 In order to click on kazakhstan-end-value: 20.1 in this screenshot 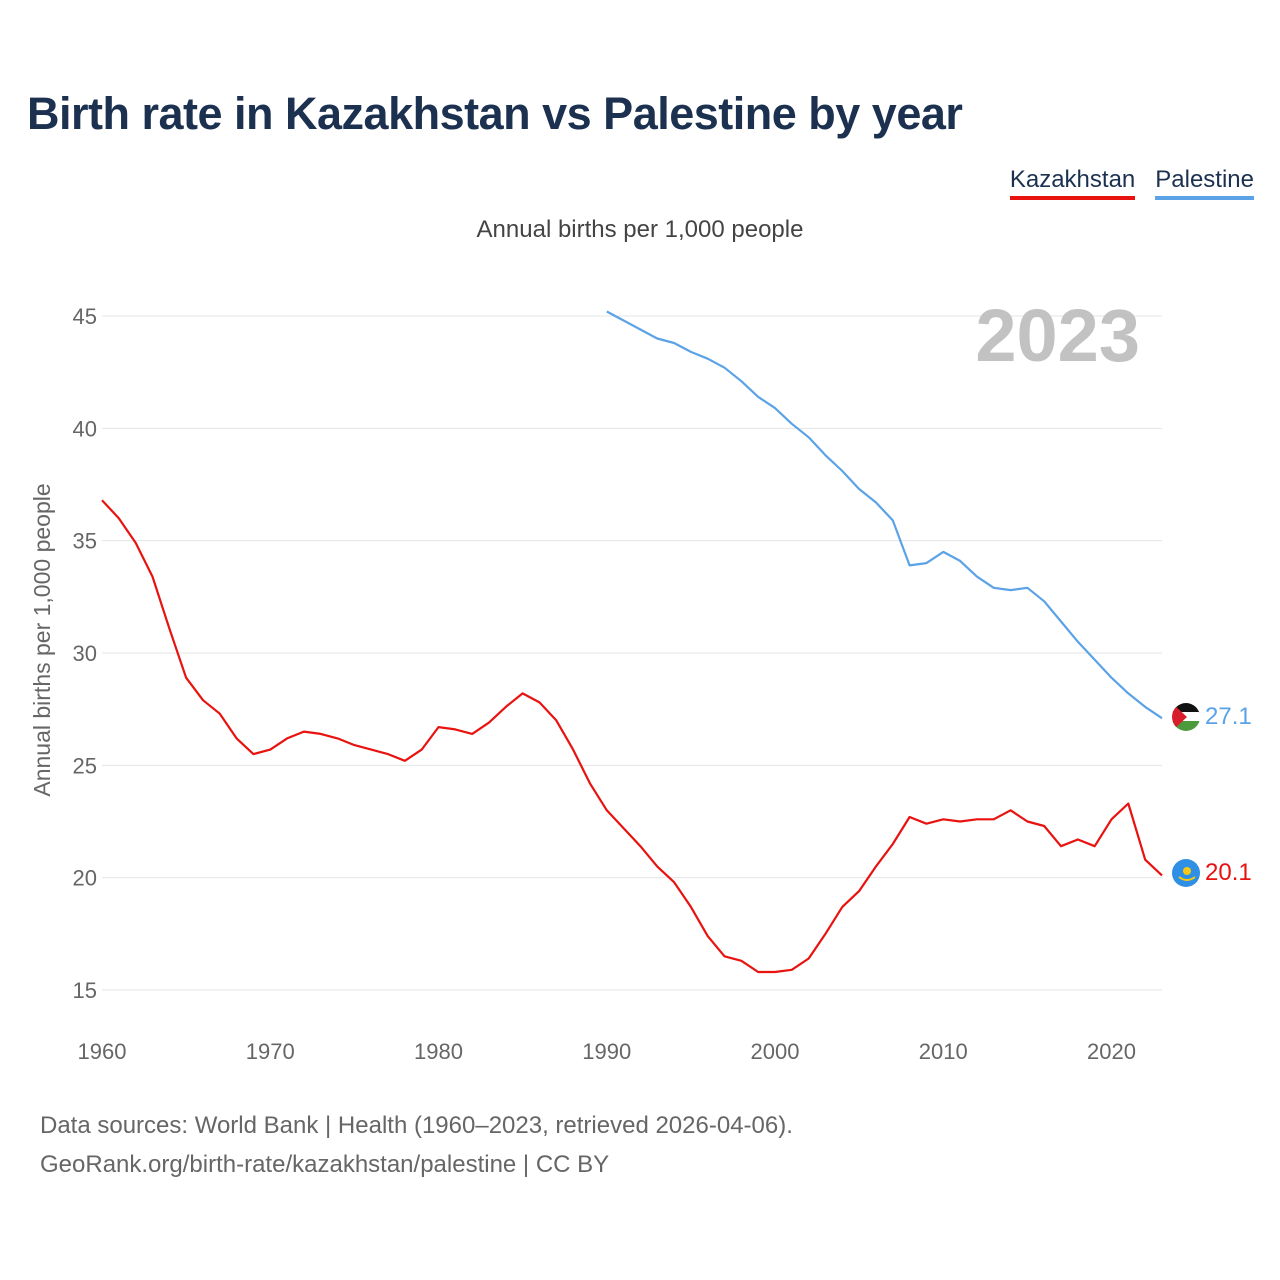, I will do `click(1228, 872)`.